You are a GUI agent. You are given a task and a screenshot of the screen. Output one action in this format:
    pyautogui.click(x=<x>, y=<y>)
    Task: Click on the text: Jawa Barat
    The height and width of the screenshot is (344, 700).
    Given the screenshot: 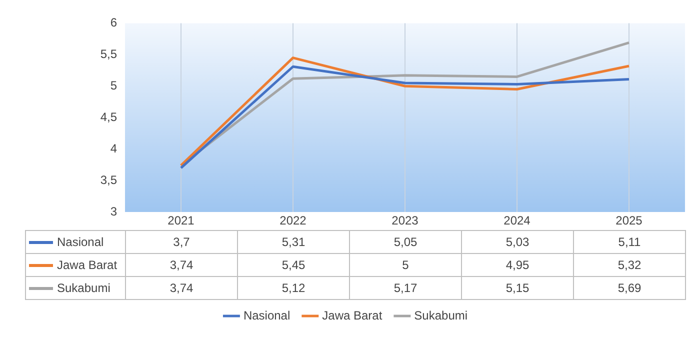 What is the action you would take?
    pyautogui.click(x=352, y=315)
    